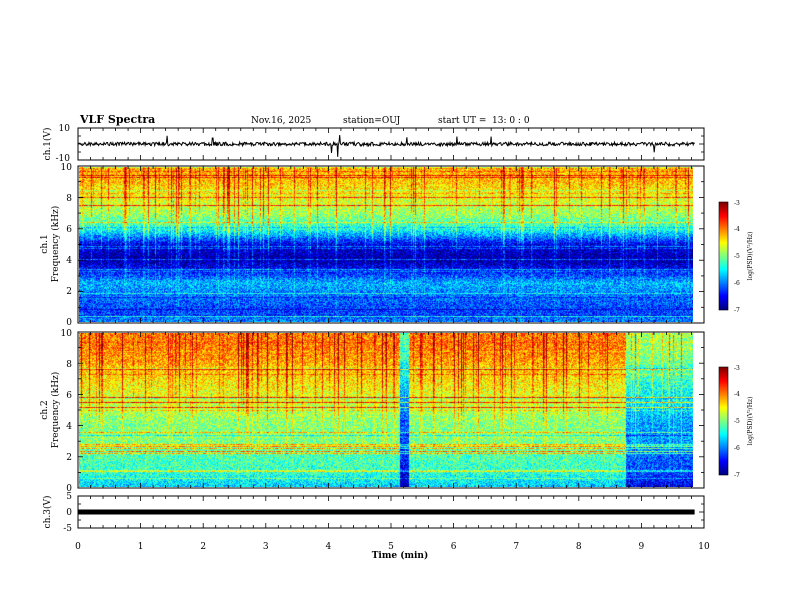 This screenshot has height=616, width=792. I want to click on ch1-waveform-line, so click(386, 145).